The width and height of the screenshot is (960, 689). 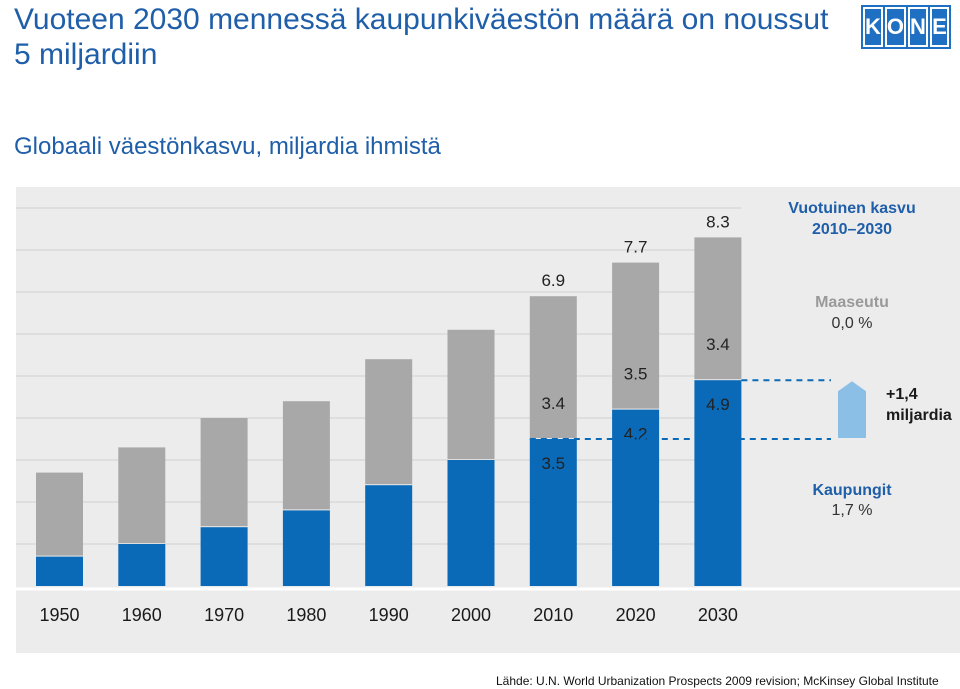 I want to click on data-label-urban-2010: 3.5, so click(x=553, y=463).